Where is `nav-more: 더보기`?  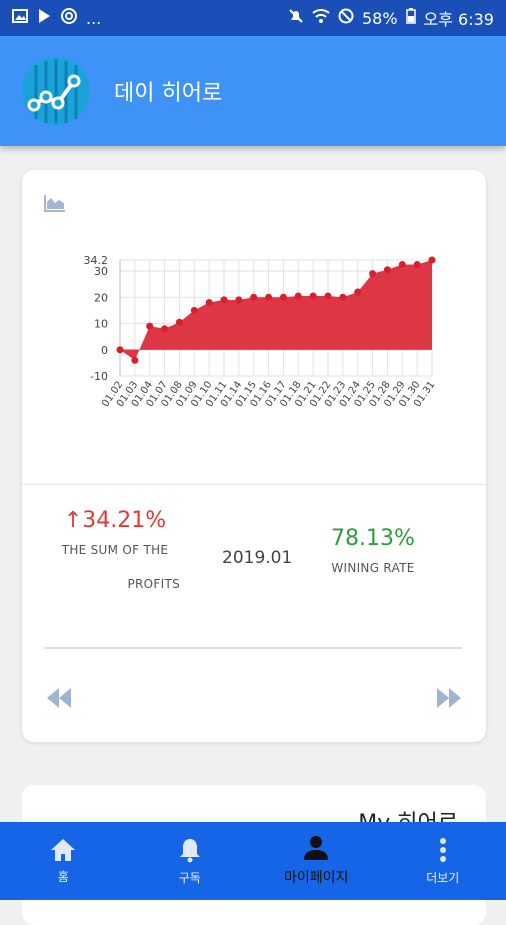 nav-more: 더보기 is located at coordinates (443, 861).